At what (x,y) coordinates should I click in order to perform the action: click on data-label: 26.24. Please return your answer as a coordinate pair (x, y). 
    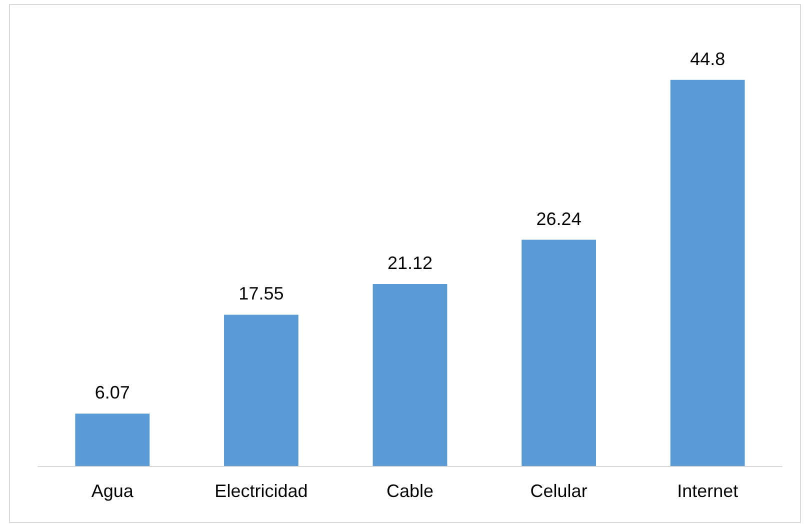
    Looking at the image, I should click on (559, 218).